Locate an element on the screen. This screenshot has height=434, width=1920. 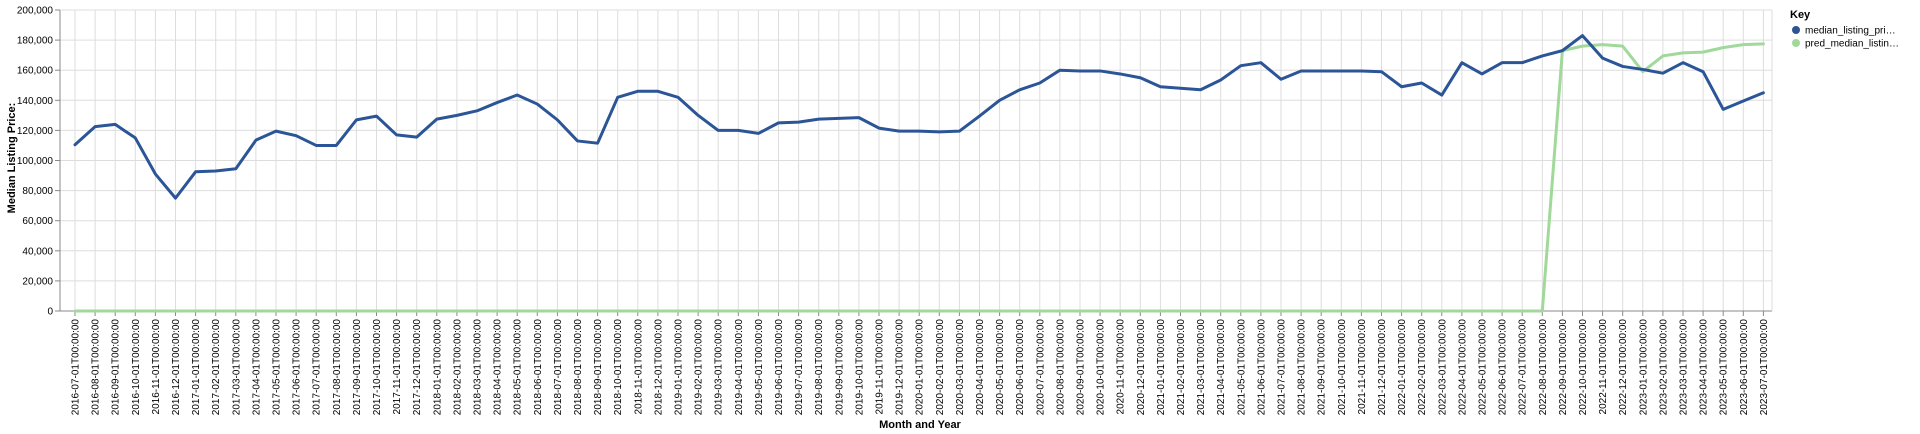
x-tick-label: 2020-03-01T00:00:00 is located at coordinates (960, 367).